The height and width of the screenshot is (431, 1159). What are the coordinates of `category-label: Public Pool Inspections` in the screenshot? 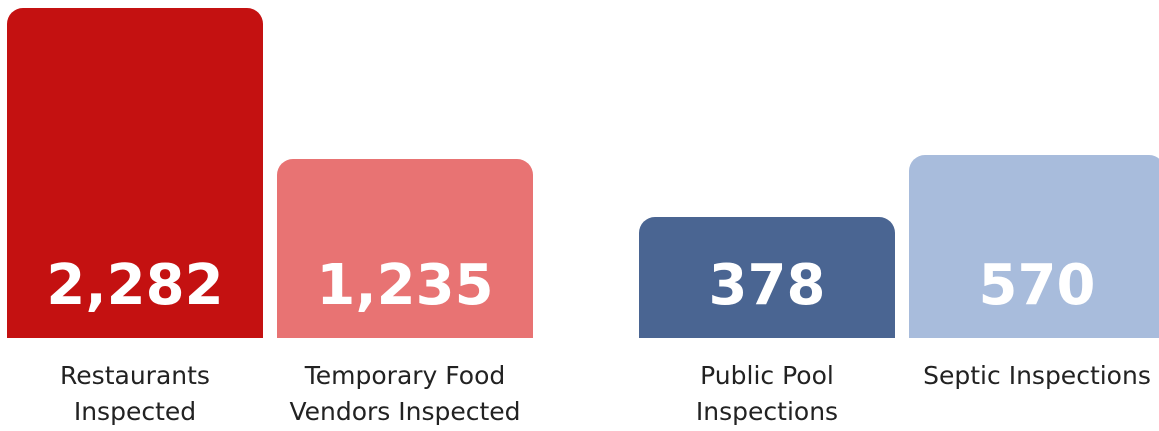 It's located at (767, 393).